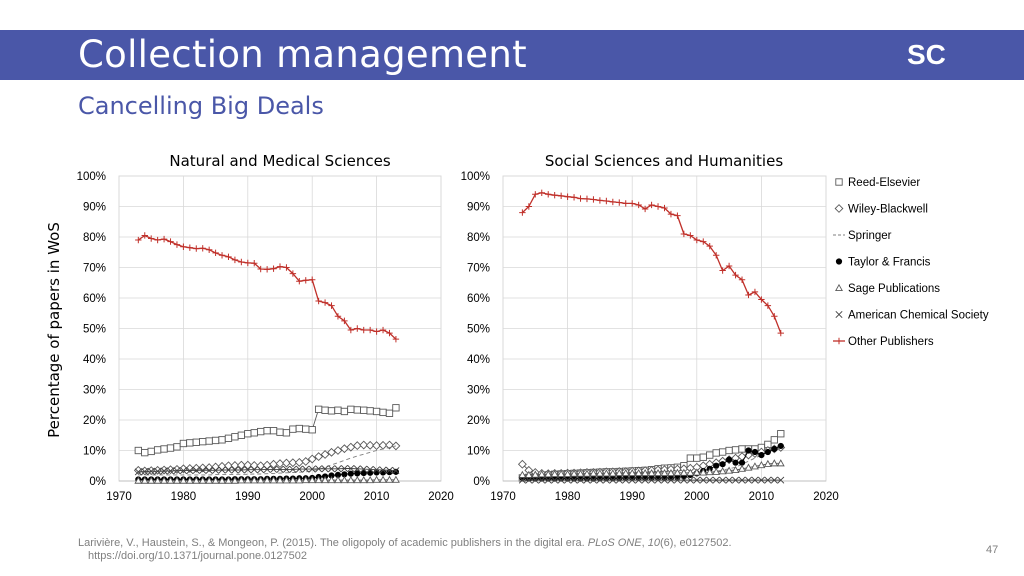 This screenshot has width=1024, height=576. Describe the element at coordinates (478, 238) in the screenshot. I see `y-tick-label: 80%` at that location.